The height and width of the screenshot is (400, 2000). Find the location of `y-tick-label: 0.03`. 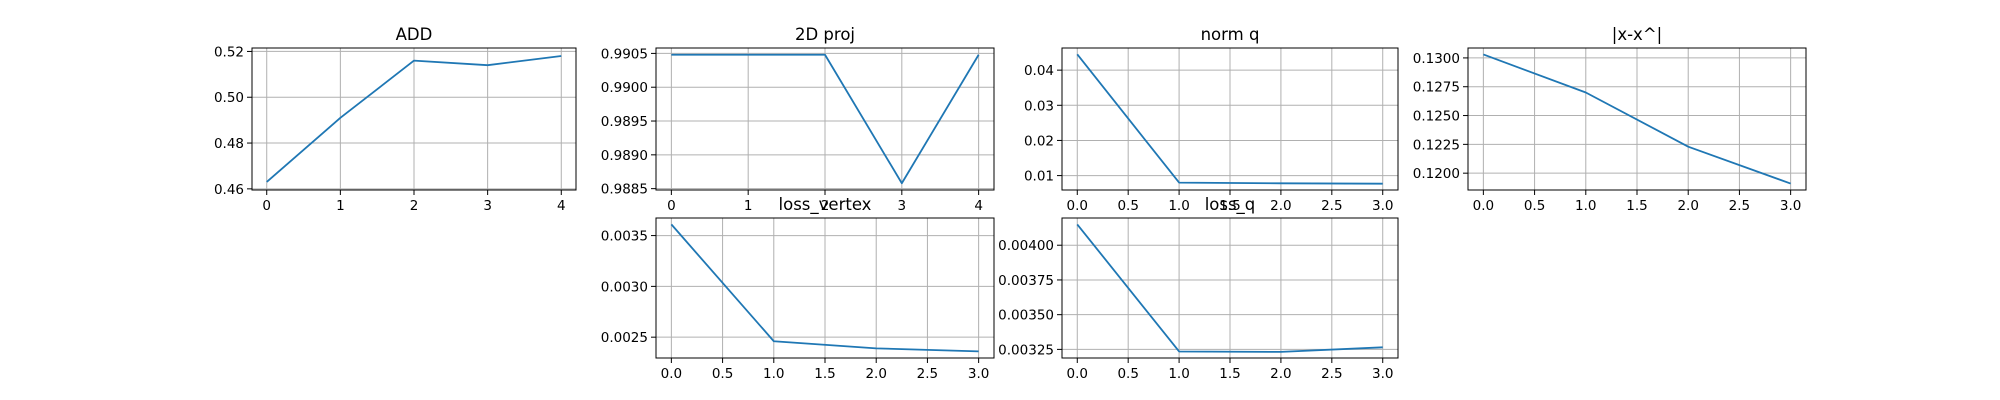

y-tick-label: 0.03 is located at coordinates (1039, 106).